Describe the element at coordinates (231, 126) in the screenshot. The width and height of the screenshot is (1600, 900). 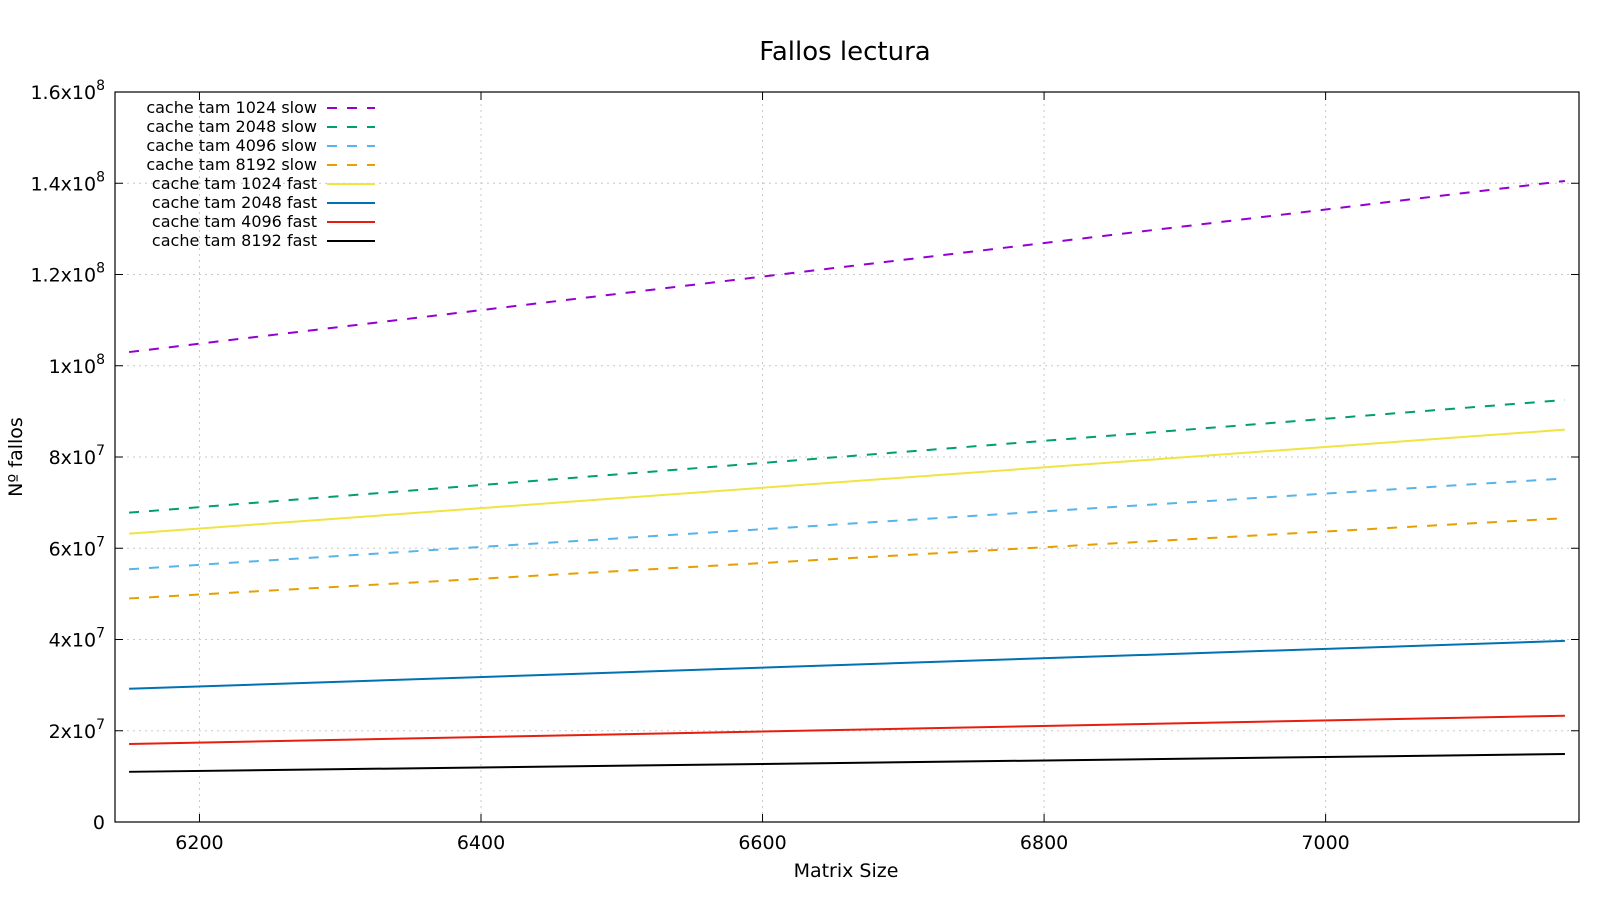
I see `legend-label: cache tam 2048 slow` at that location.